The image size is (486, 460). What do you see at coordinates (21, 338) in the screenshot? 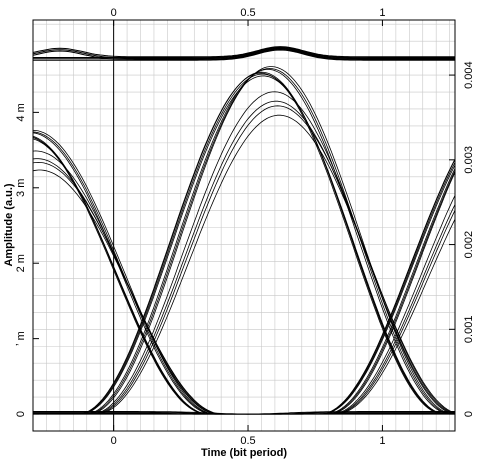
I see `y-left-tick-label: ʼ m` at bounding box center [21, 338].